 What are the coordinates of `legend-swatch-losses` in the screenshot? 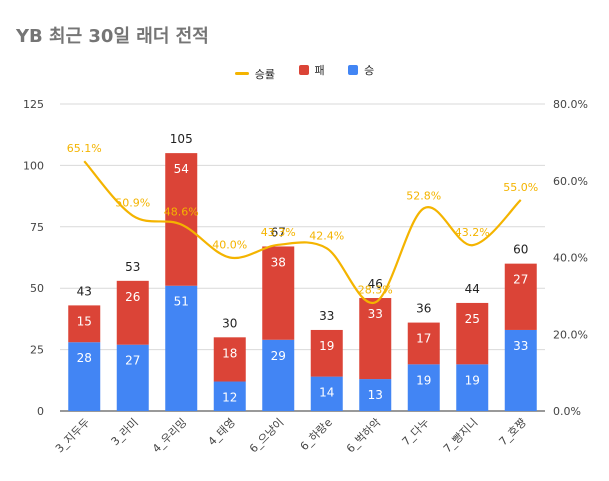 It's located at (303, 70).